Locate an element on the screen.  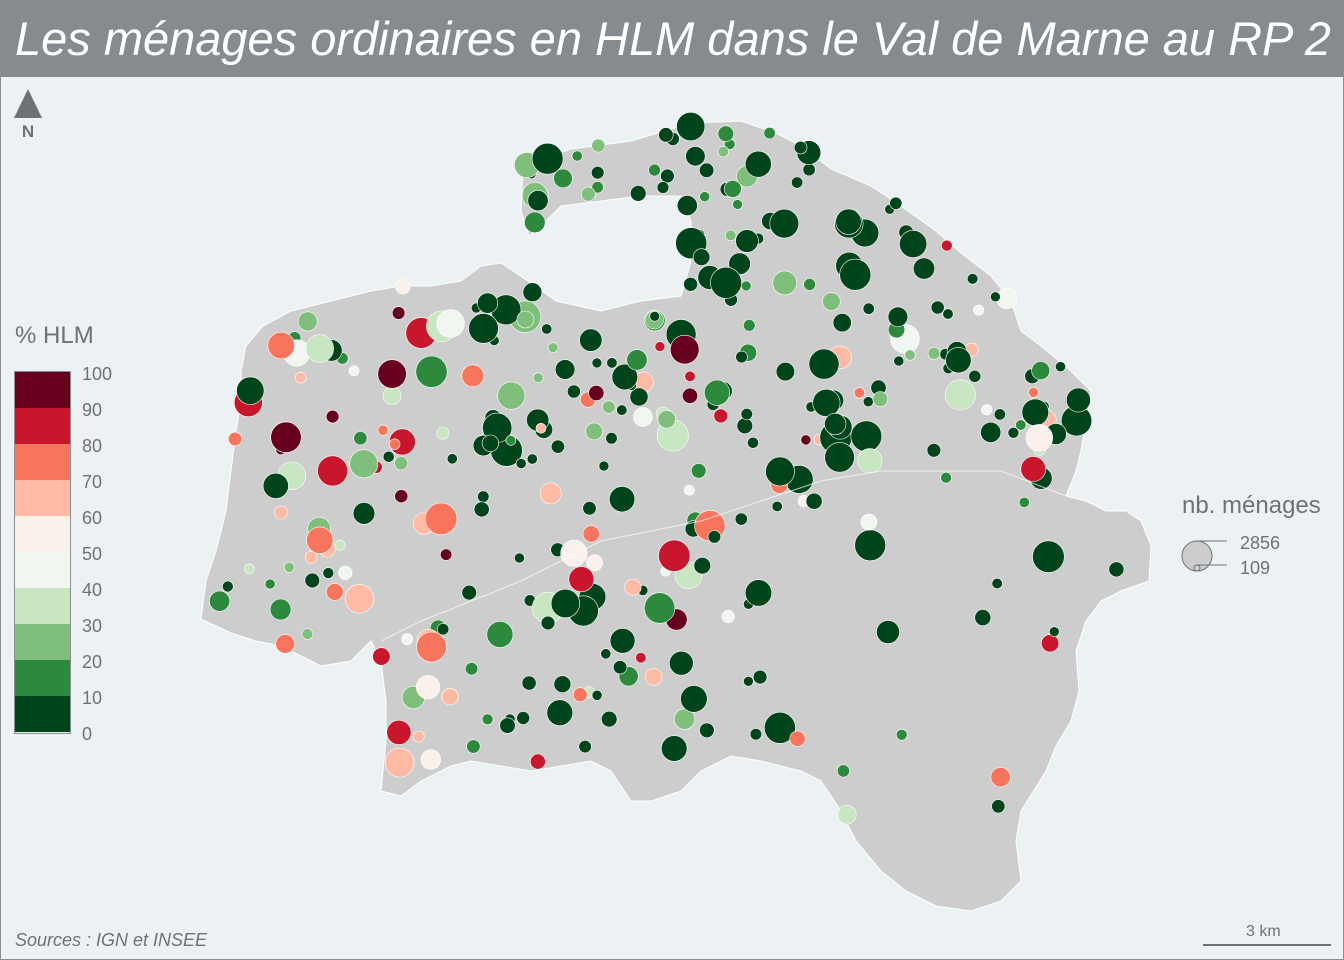
legend-tick: 80 is located at coordinates (92, 446).